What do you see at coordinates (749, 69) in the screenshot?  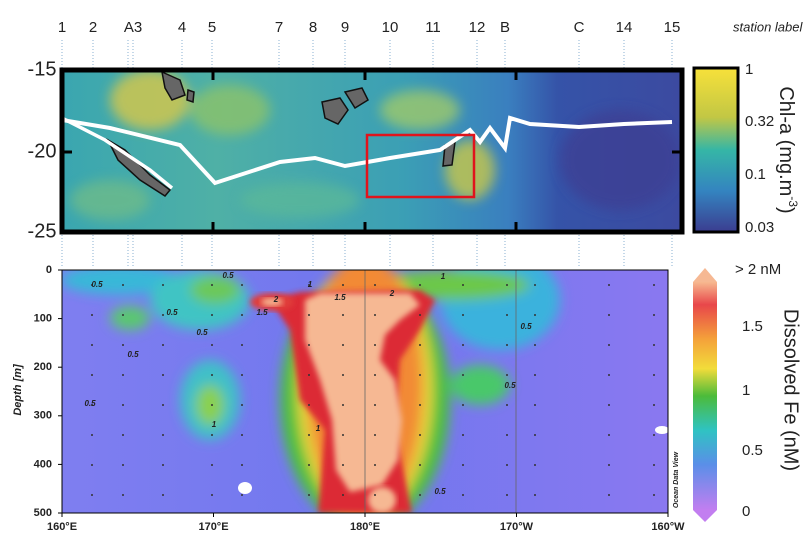 I see `chl-tick: 1` at bounding box center [749, 69].